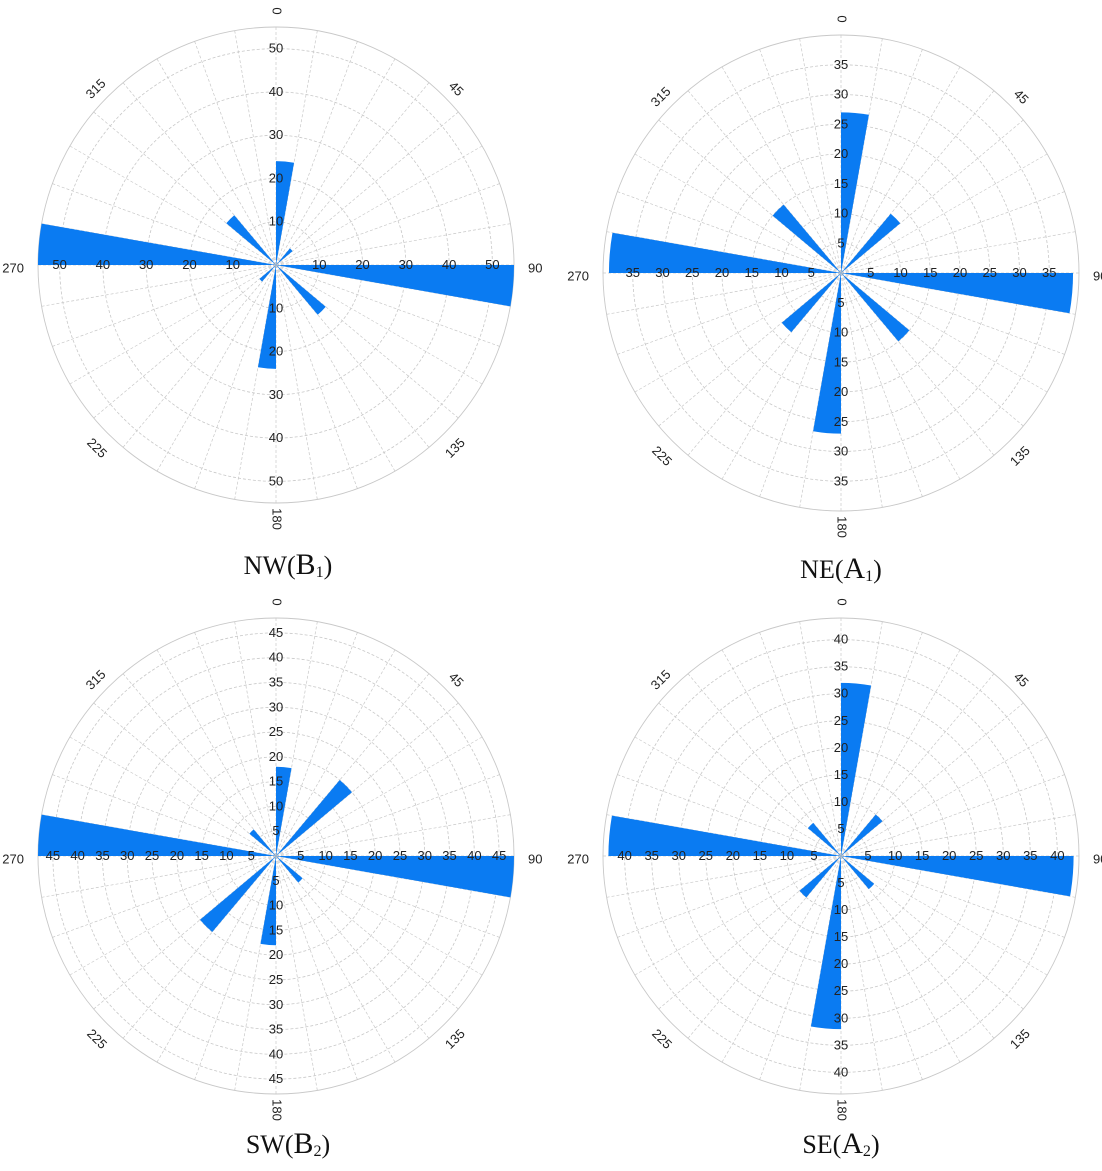 The image size is (1102, 1171). I want to click on caption-sw: SW(B2), so click(288, 1144).